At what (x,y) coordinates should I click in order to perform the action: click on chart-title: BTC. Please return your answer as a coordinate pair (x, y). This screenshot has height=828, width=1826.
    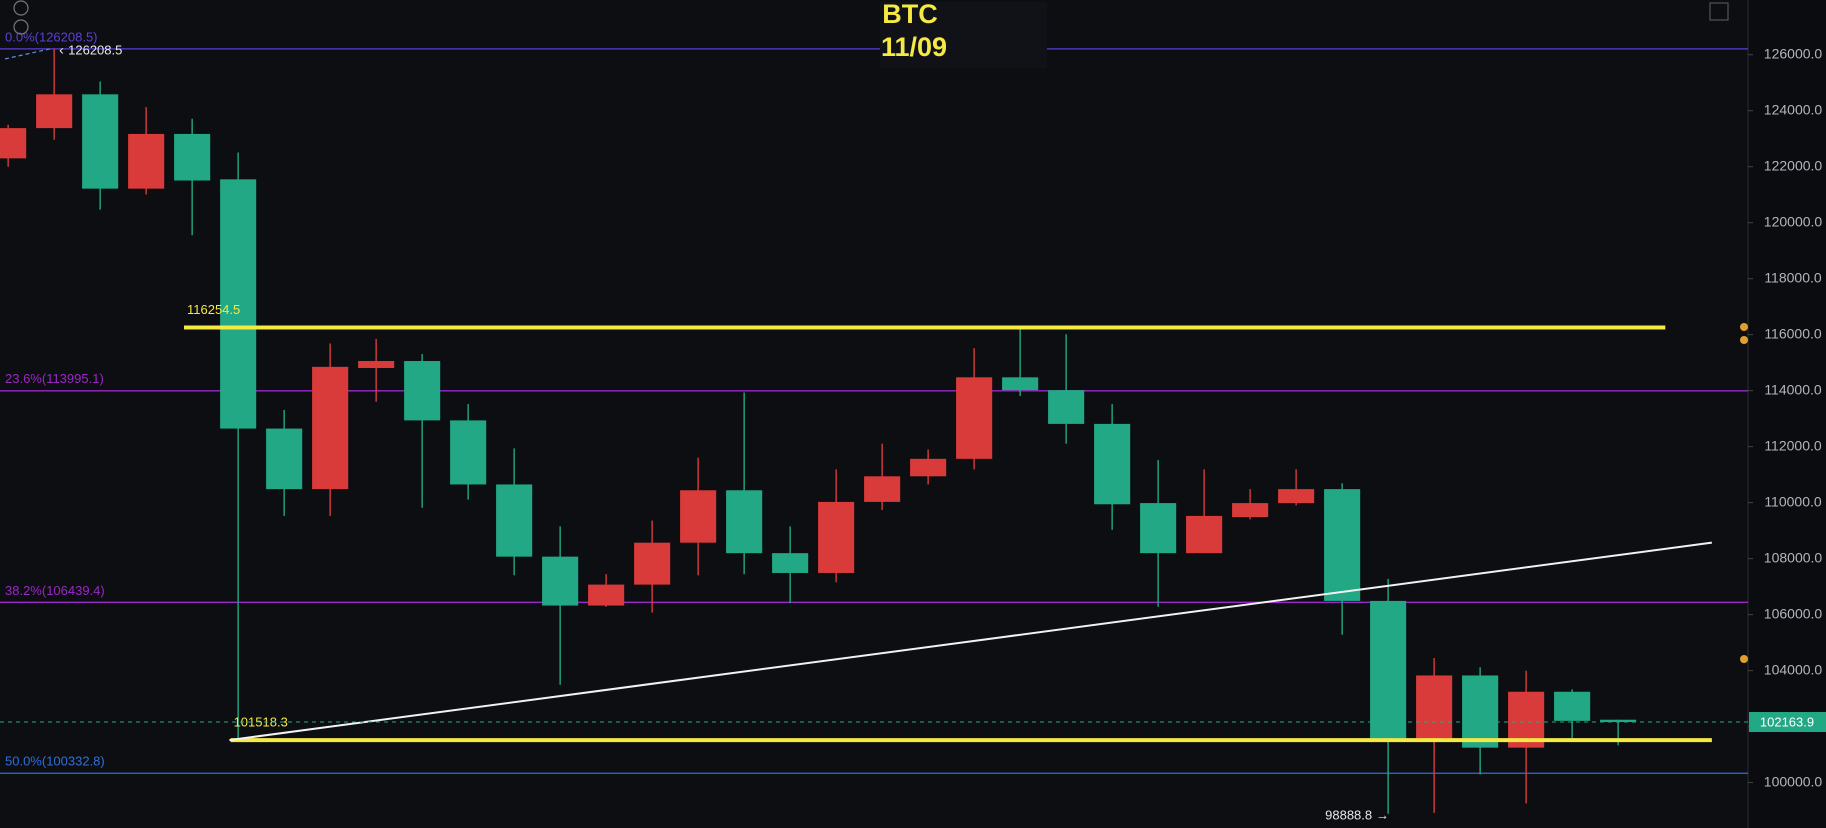
    Looking at the image, I should click on (910, 14).